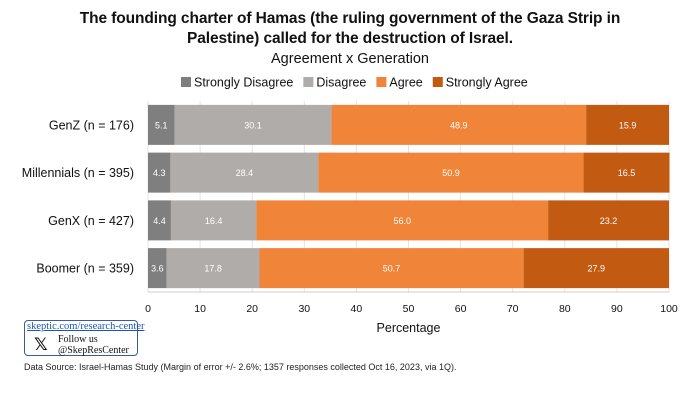 The image size is (700, 409). I want to click on legend-label-strongly-agree: Strongly Agree, so click(487, 83).